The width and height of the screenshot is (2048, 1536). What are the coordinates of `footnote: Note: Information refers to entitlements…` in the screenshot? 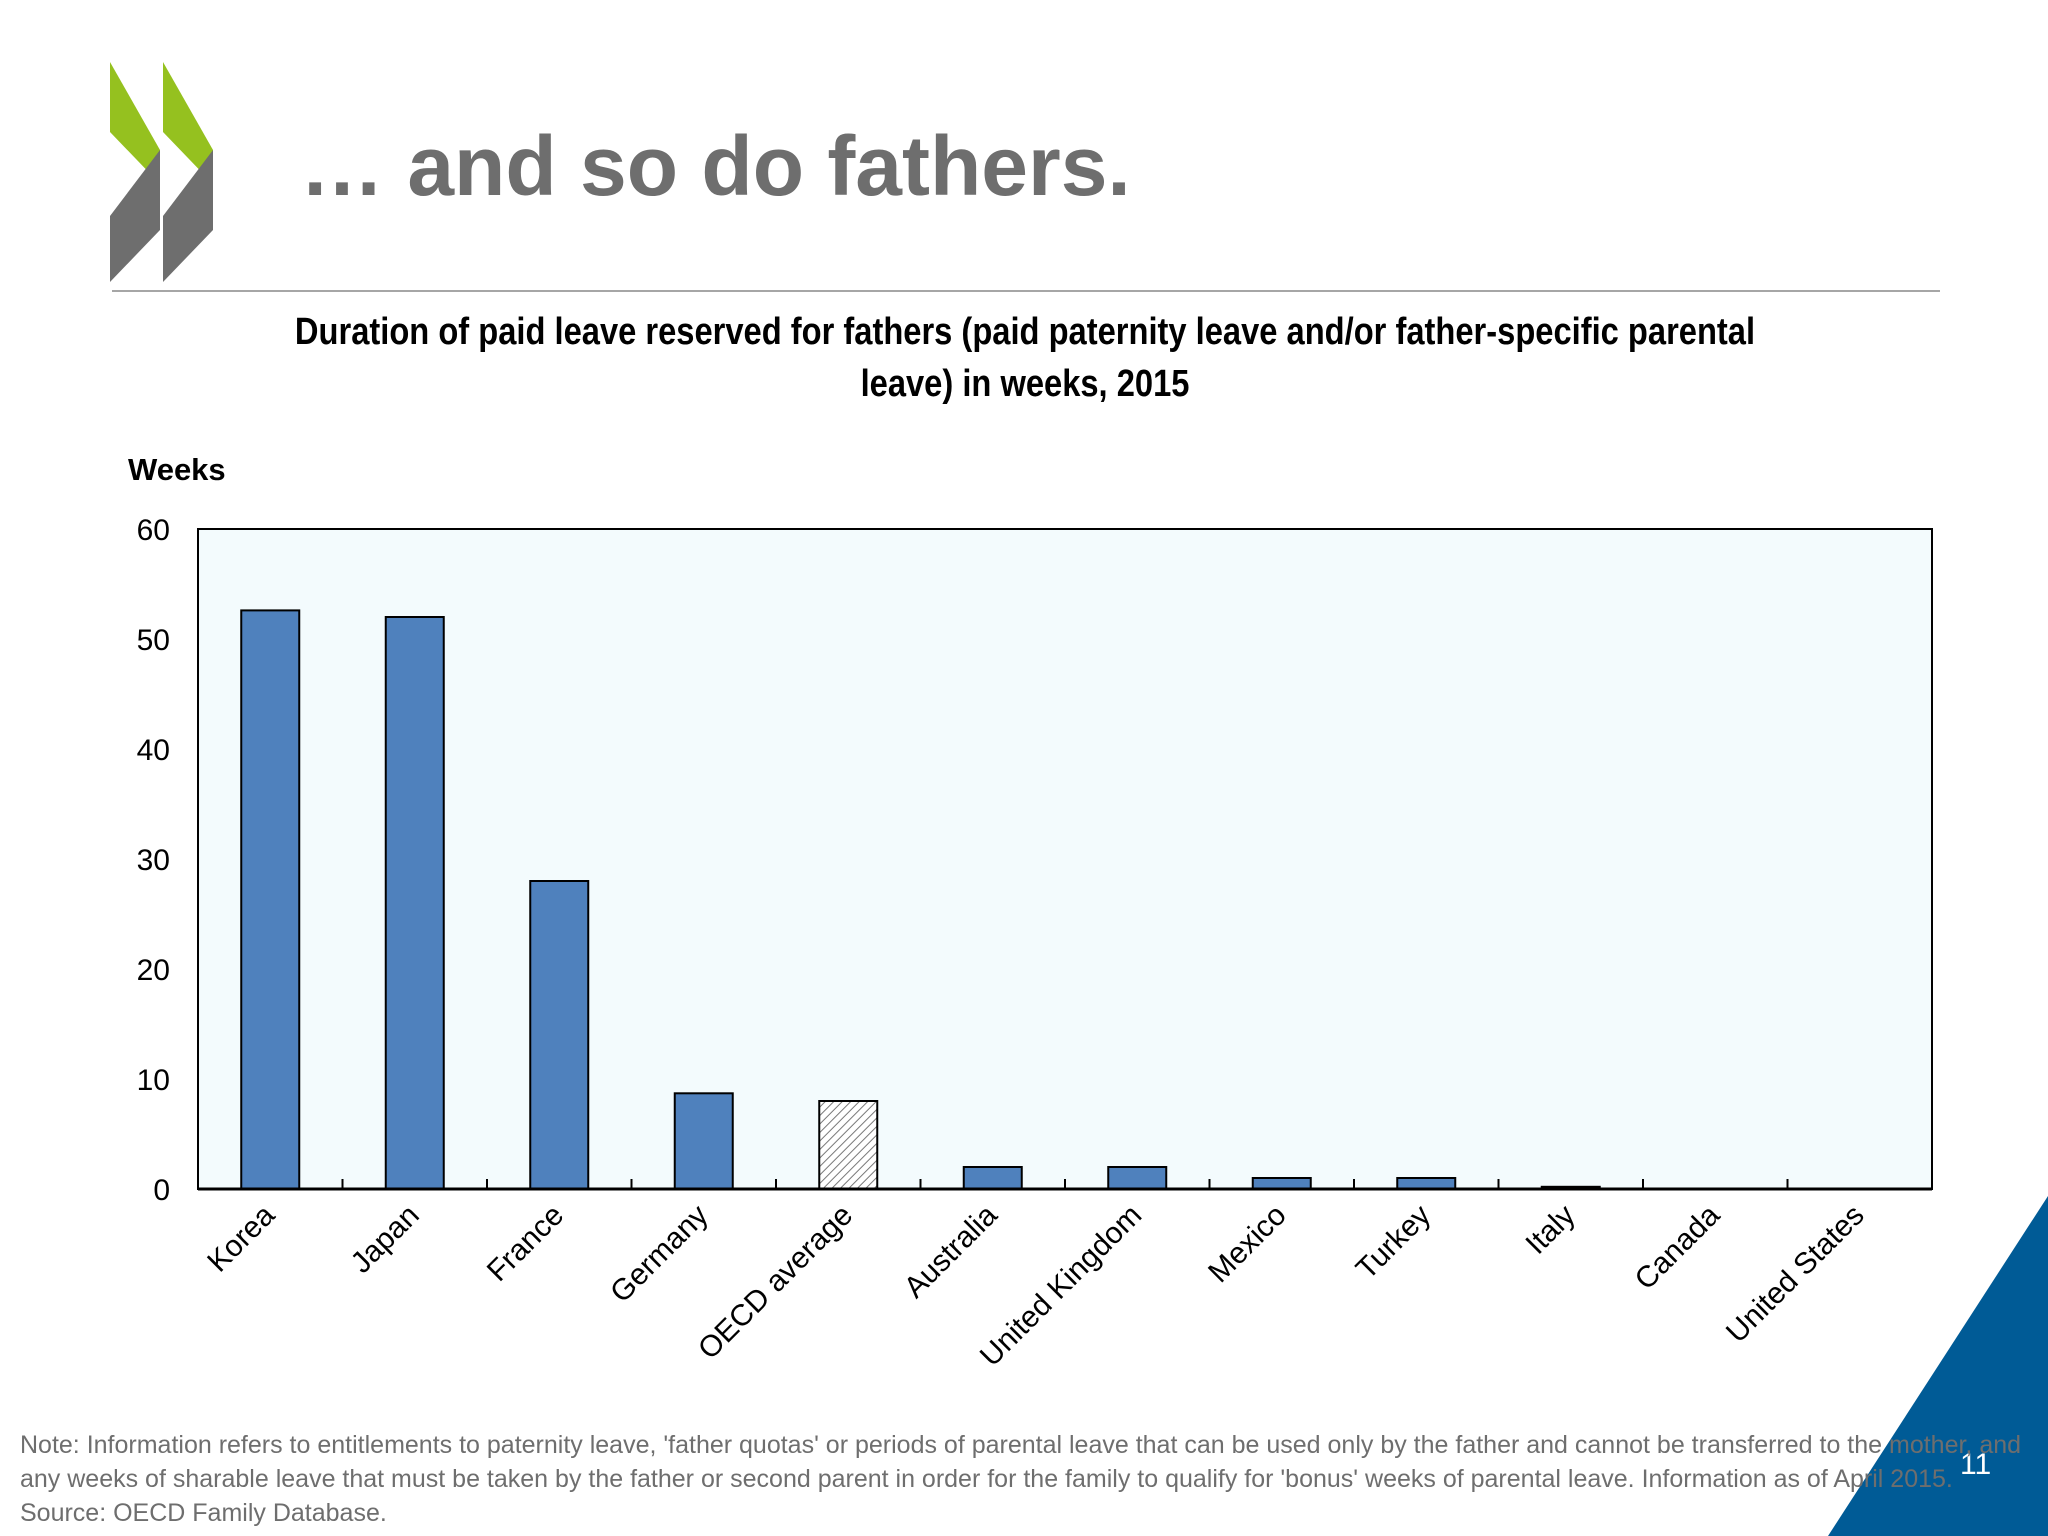 It's located at (1021, 1479).